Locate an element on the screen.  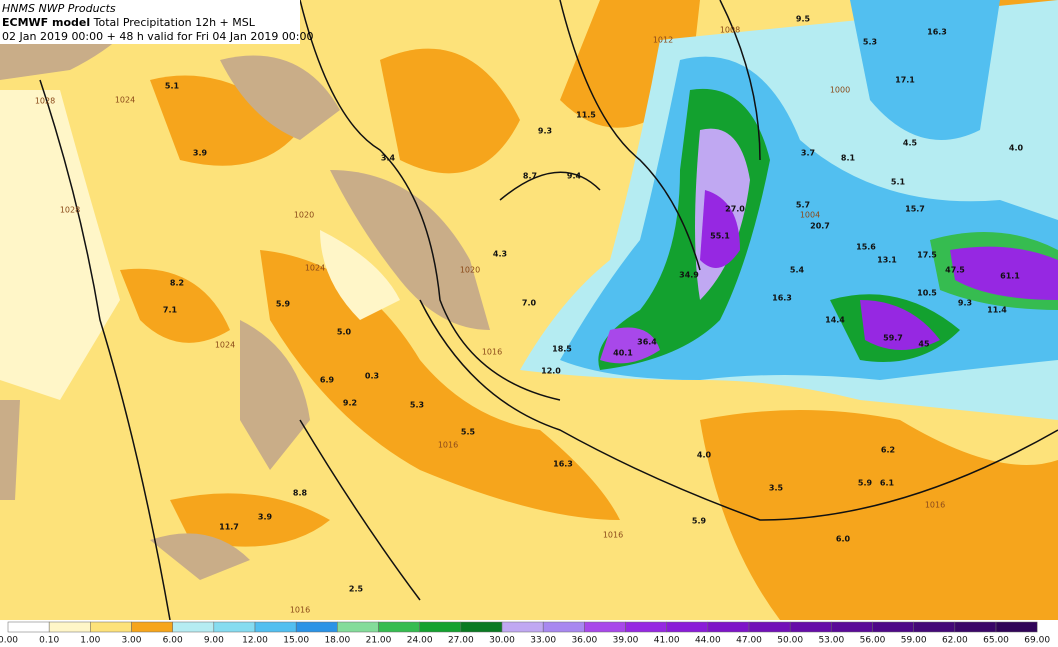
legend-label: 30.00 is located at coordinates (502, 641).